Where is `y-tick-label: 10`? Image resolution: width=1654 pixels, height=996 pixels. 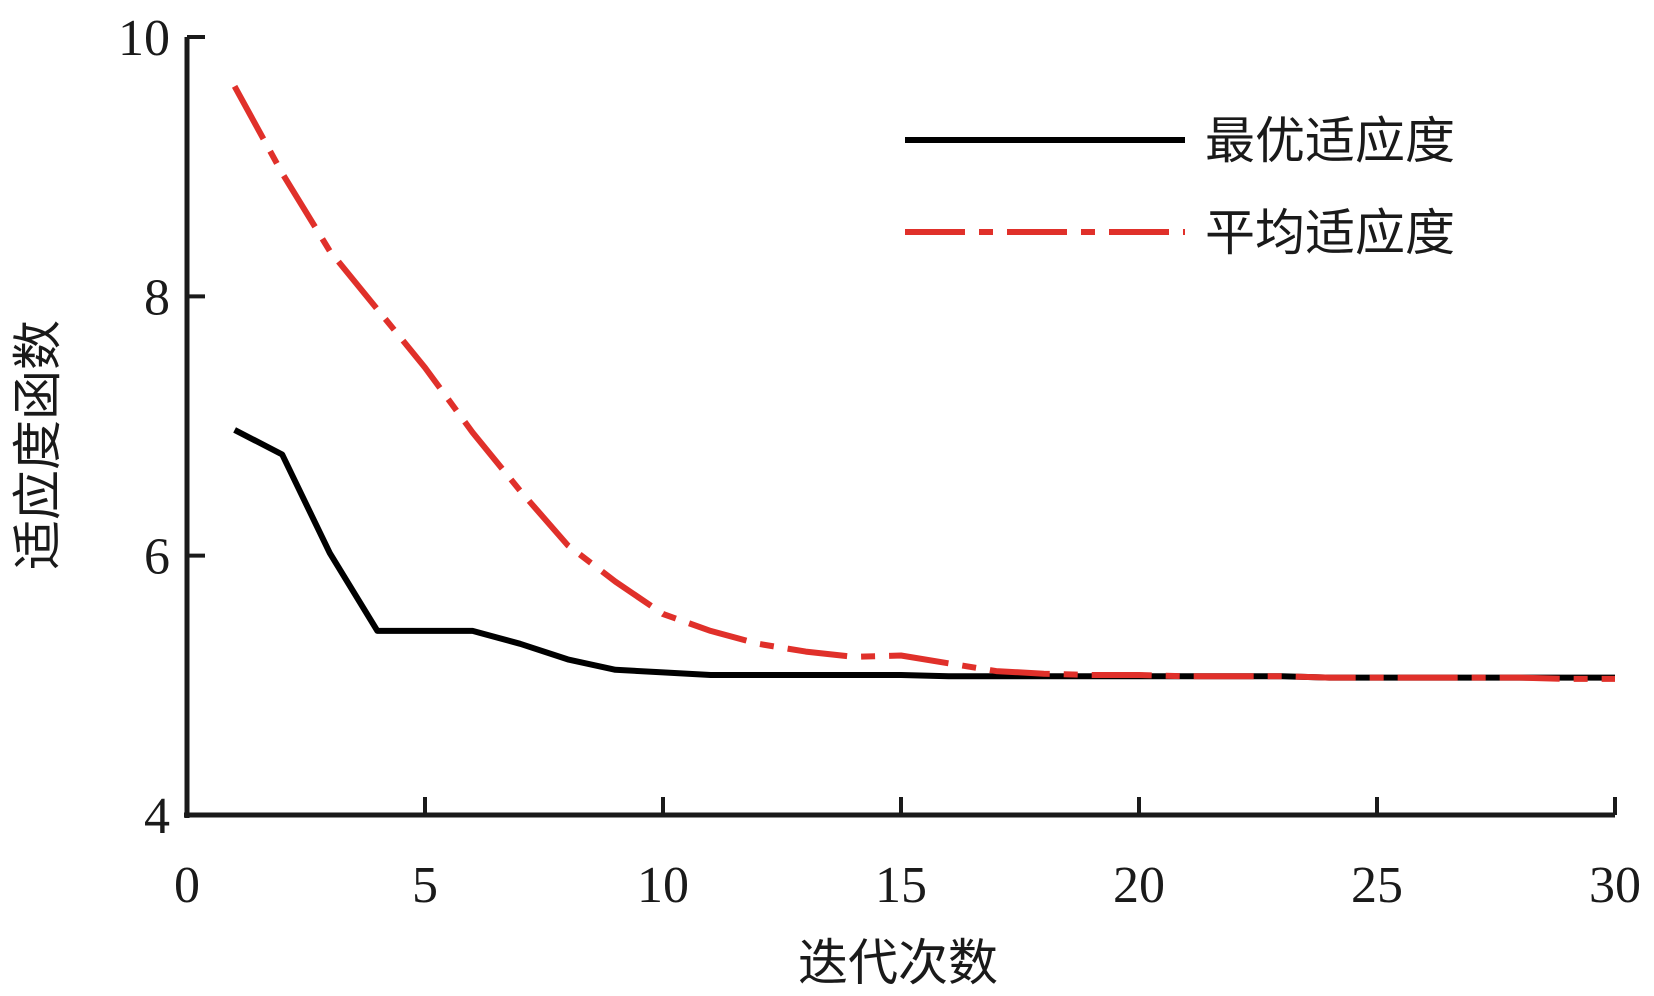
y-tick-label: 10 is located at coordinates (144, 38).